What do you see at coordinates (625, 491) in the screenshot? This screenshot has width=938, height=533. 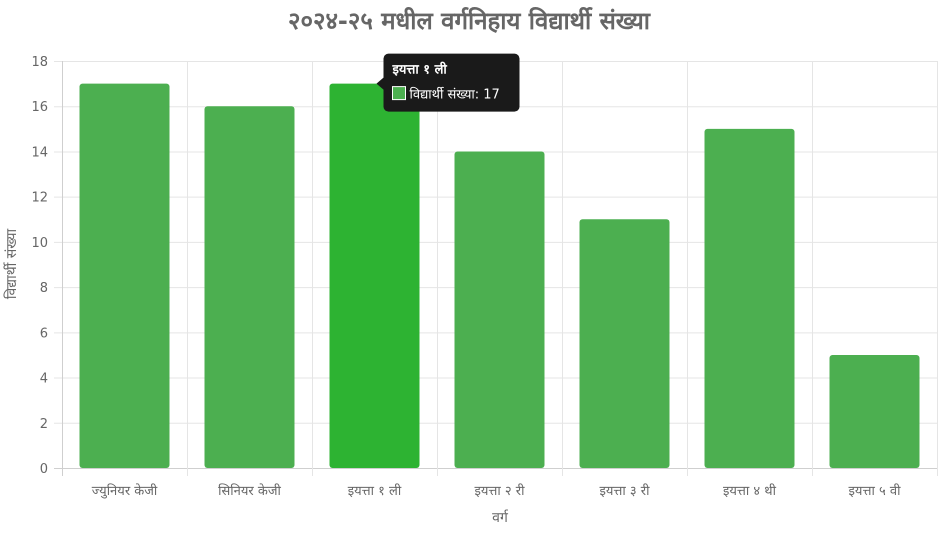 I see `x-tick-label: इयत्ता ३ री` at bounding box center [625, 491].